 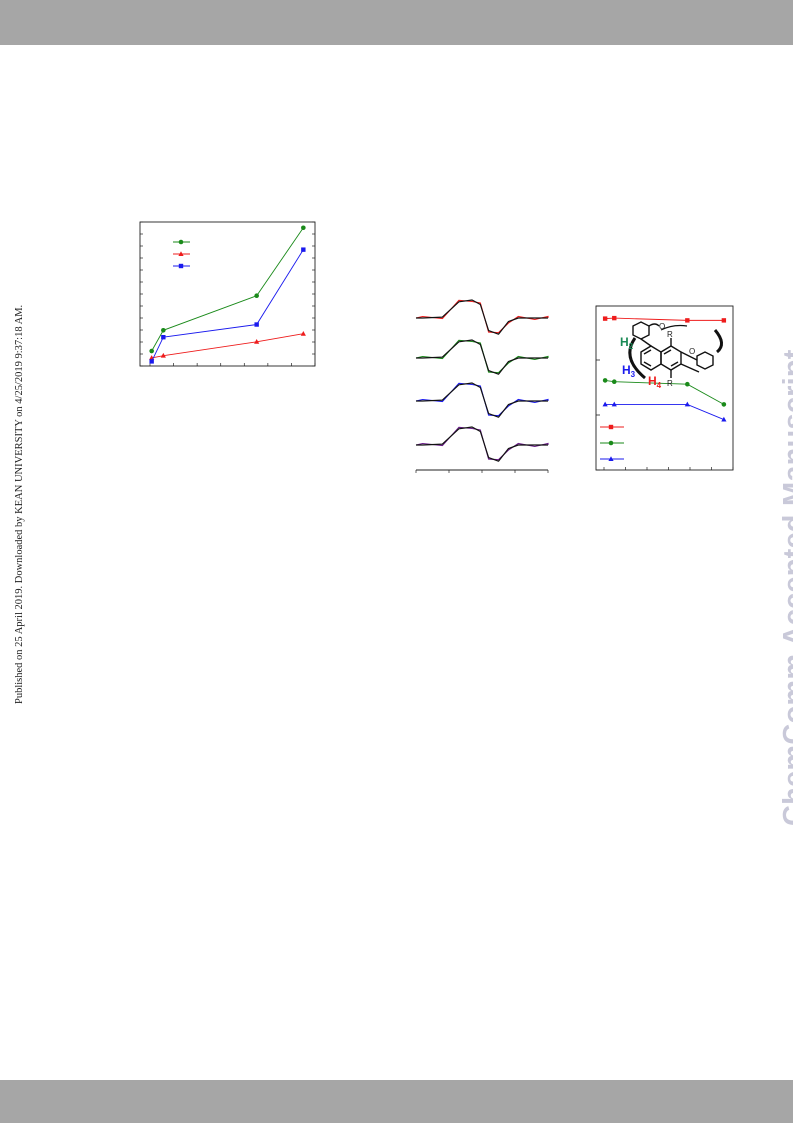 What do you see at coordinates (641, 362) in the screenshot?
I see `proton-labels: H2 H3 H4` at bounding box center [641, 362].